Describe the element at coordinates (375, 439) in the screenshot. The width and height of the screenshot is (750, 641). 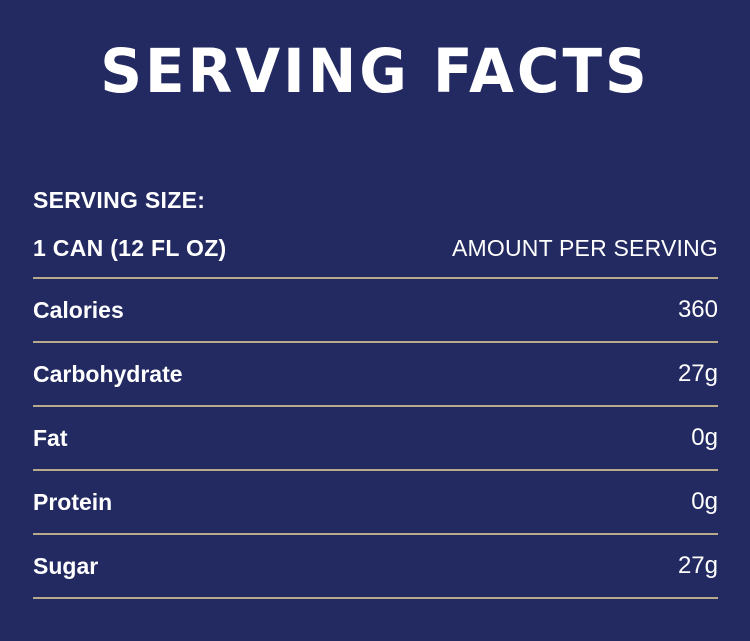
I see `nutrient-row-fat: Fat 0g` at that location.